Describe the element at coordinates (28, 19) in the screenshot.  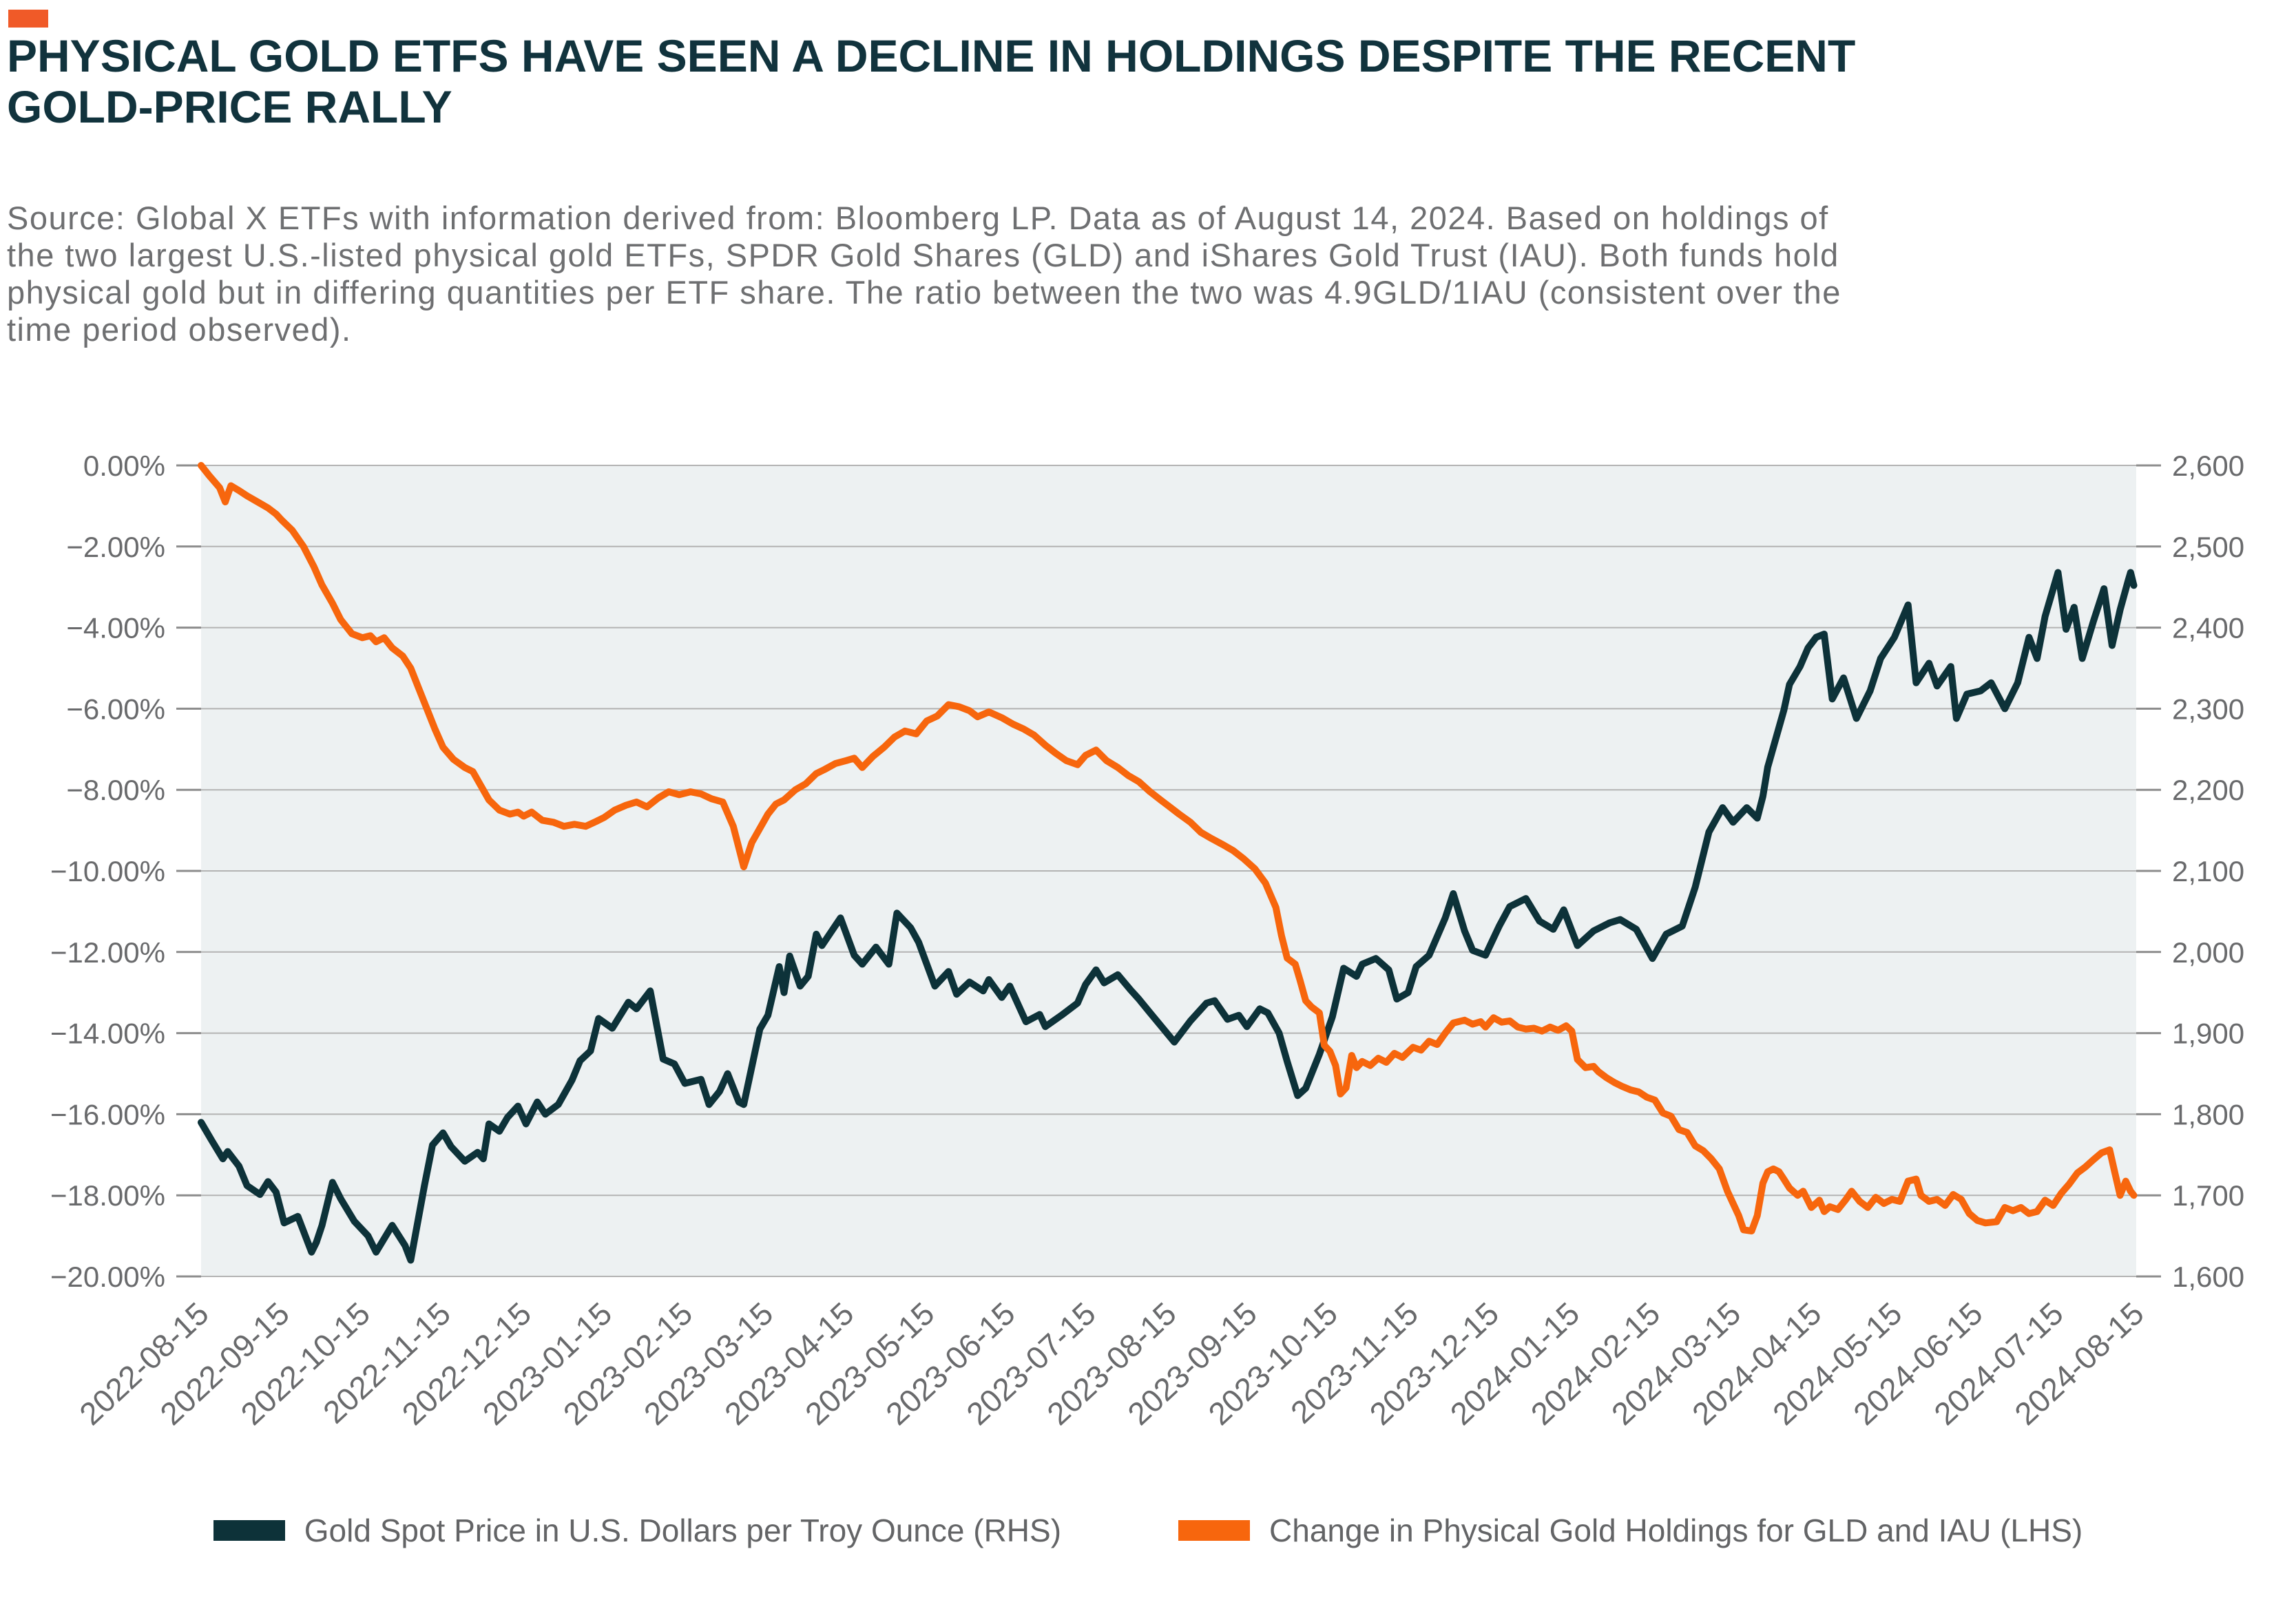
I see `brand-accent-bar` at that location.